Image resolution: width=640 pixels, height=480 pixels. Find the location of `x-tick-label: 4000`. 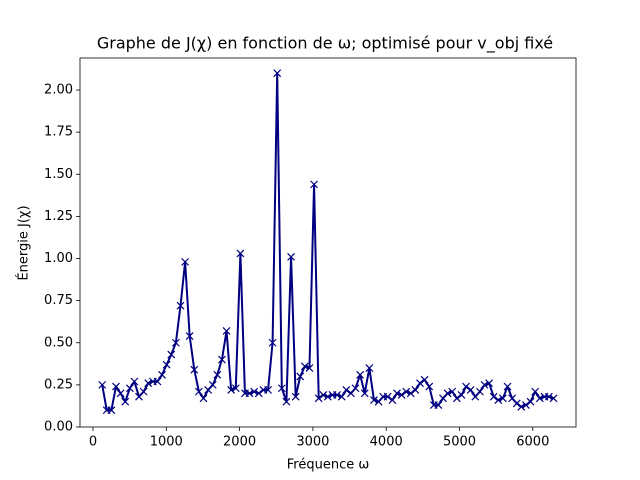

x-tick-label: 4000 is located at coordinates (386, 442).